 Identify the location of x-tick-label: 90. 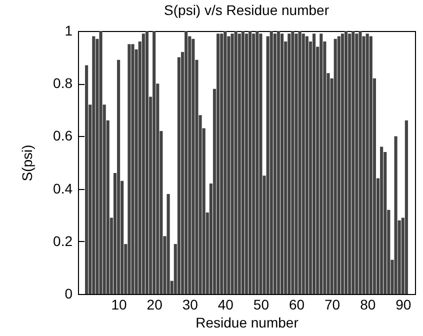
(404, 304).